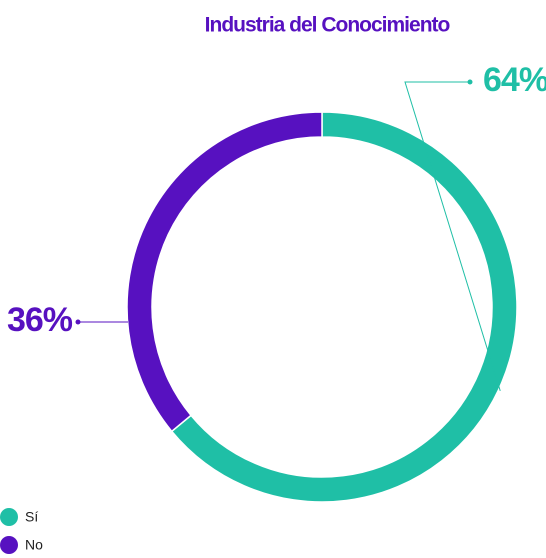  What do you see at coordinates (327, 25) in the screenshot?
I see `chart-title: Industria del Conocimiento` at bounding box center [327, 25].